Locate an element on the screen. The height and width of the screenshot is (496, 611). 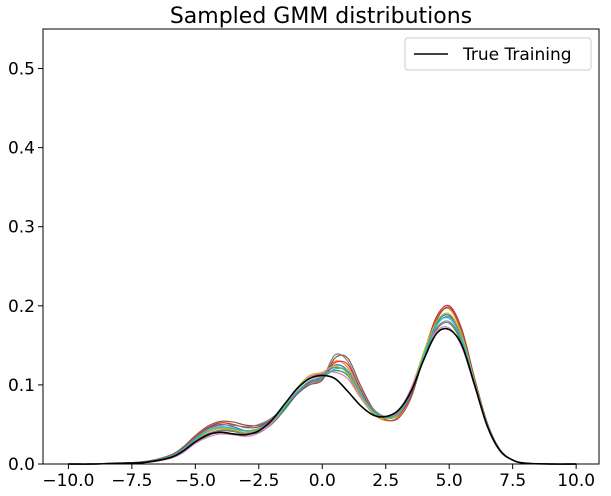
y-tick-label: 0.2 is located at coordinates (21, 307).